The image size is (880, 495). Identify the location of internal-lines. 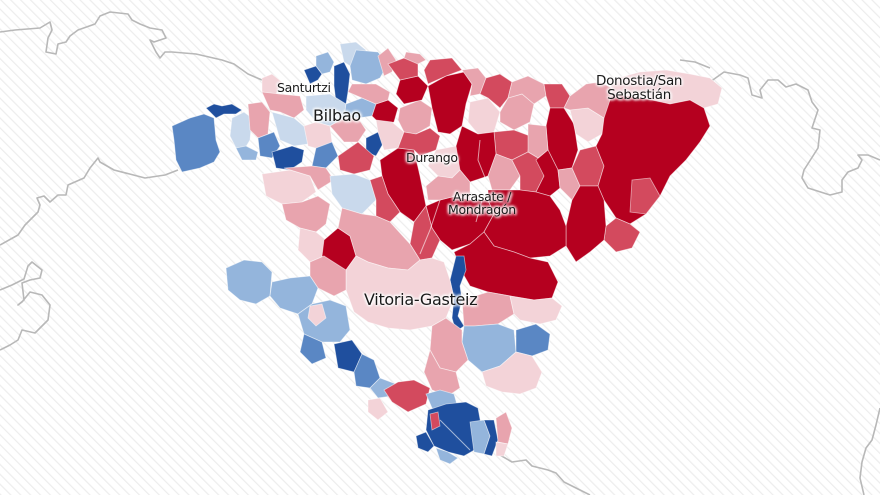
(453, 295).